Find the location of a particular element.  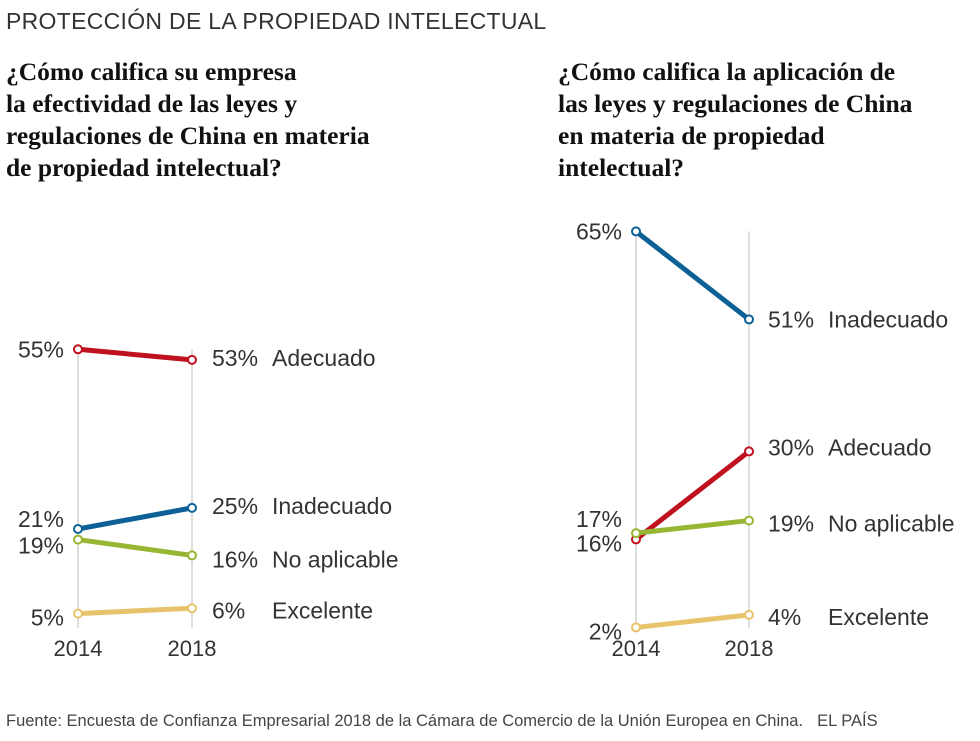

chart-1-point-no-aplicable-2018 is located at coordinates (192, 555).